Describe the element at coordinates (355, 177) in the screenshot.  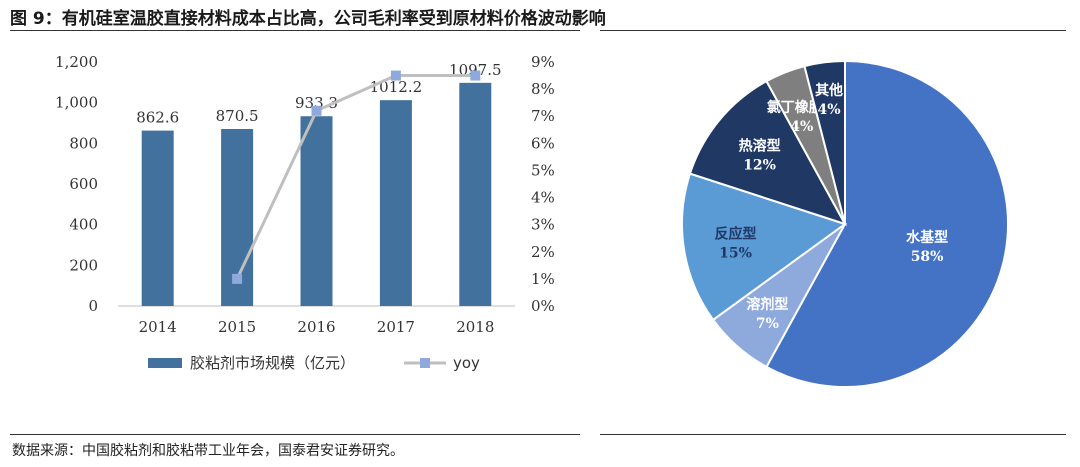
I see `yoy-line` at that location.